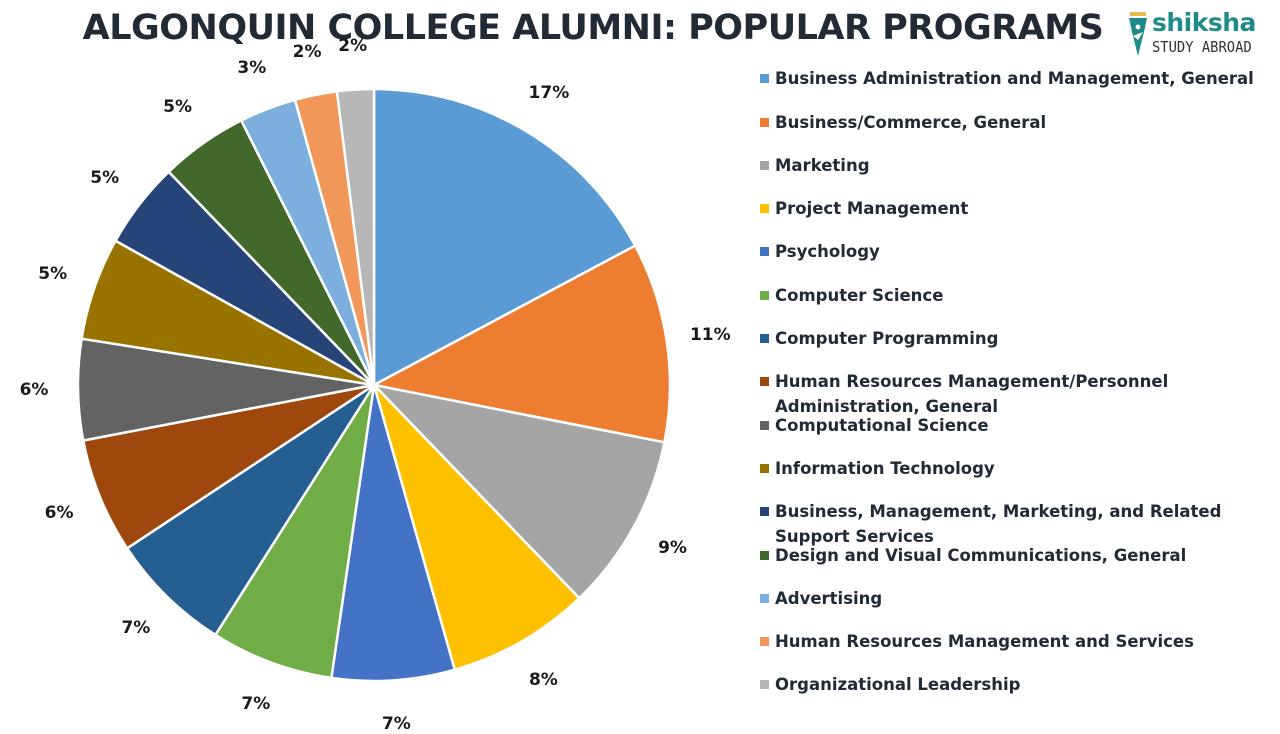 This screenshot has height=734, width=1280. What do you see at coordinates (1007, 468) in the screenshot?
I see `legend-item: Information Technology` at bounding box center [1007, 468].